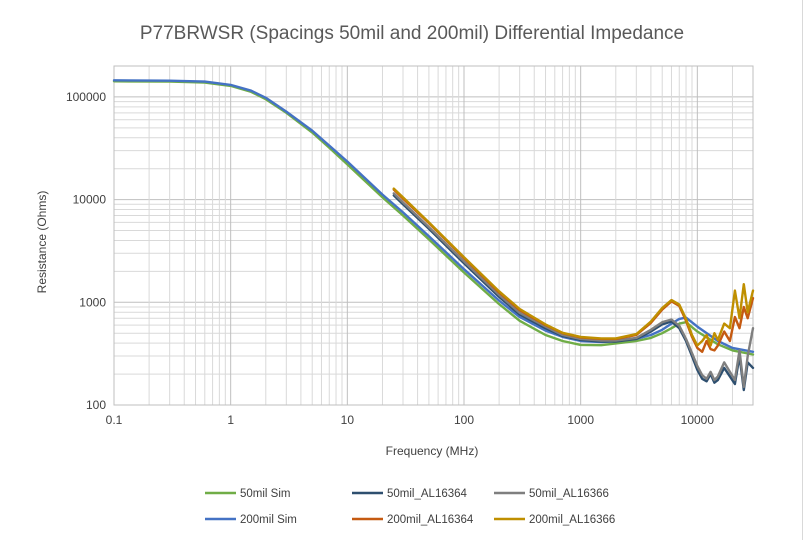 The height and width of the screenshot is (545, 803). What do you see at coordinates (698, 420) in the screenshot?
I see `x-tick-label: 10000` at bounding box center [698, 420].